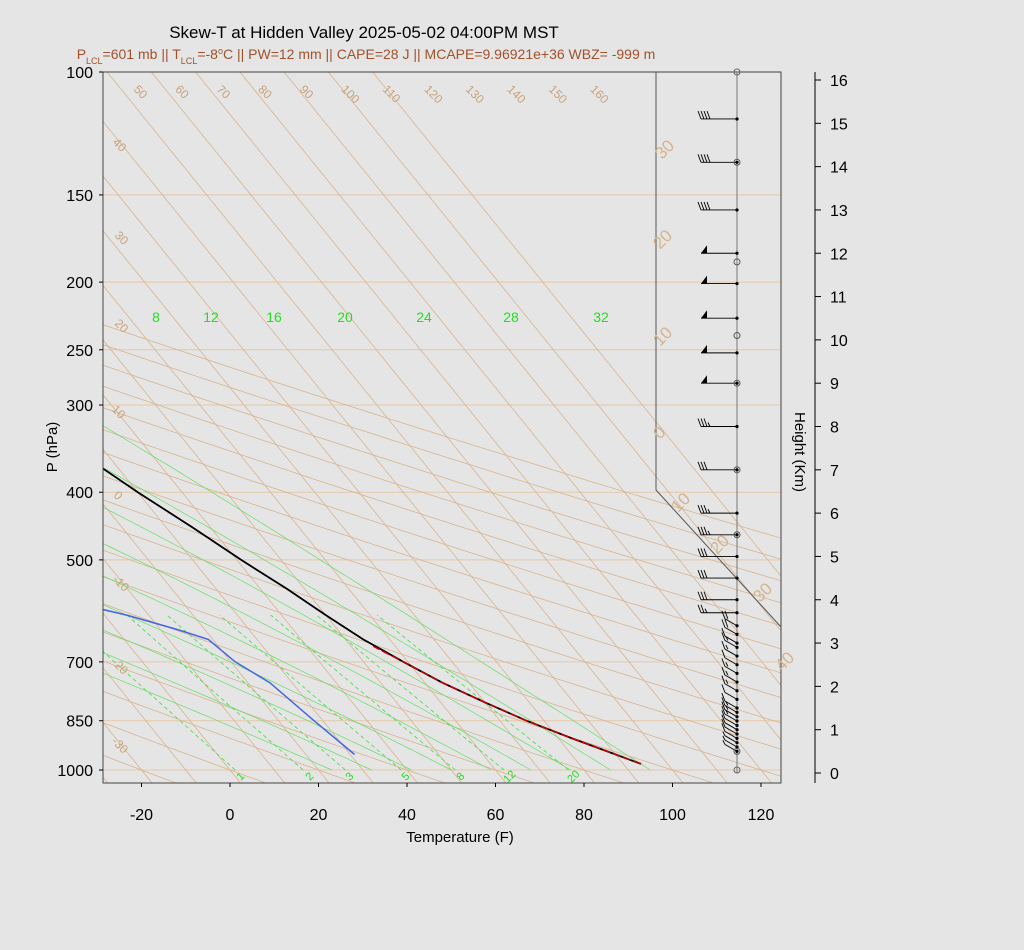 This screenshot has height=950, width=1024. I want to click on height-tick-label: 6, so click(834, 514).